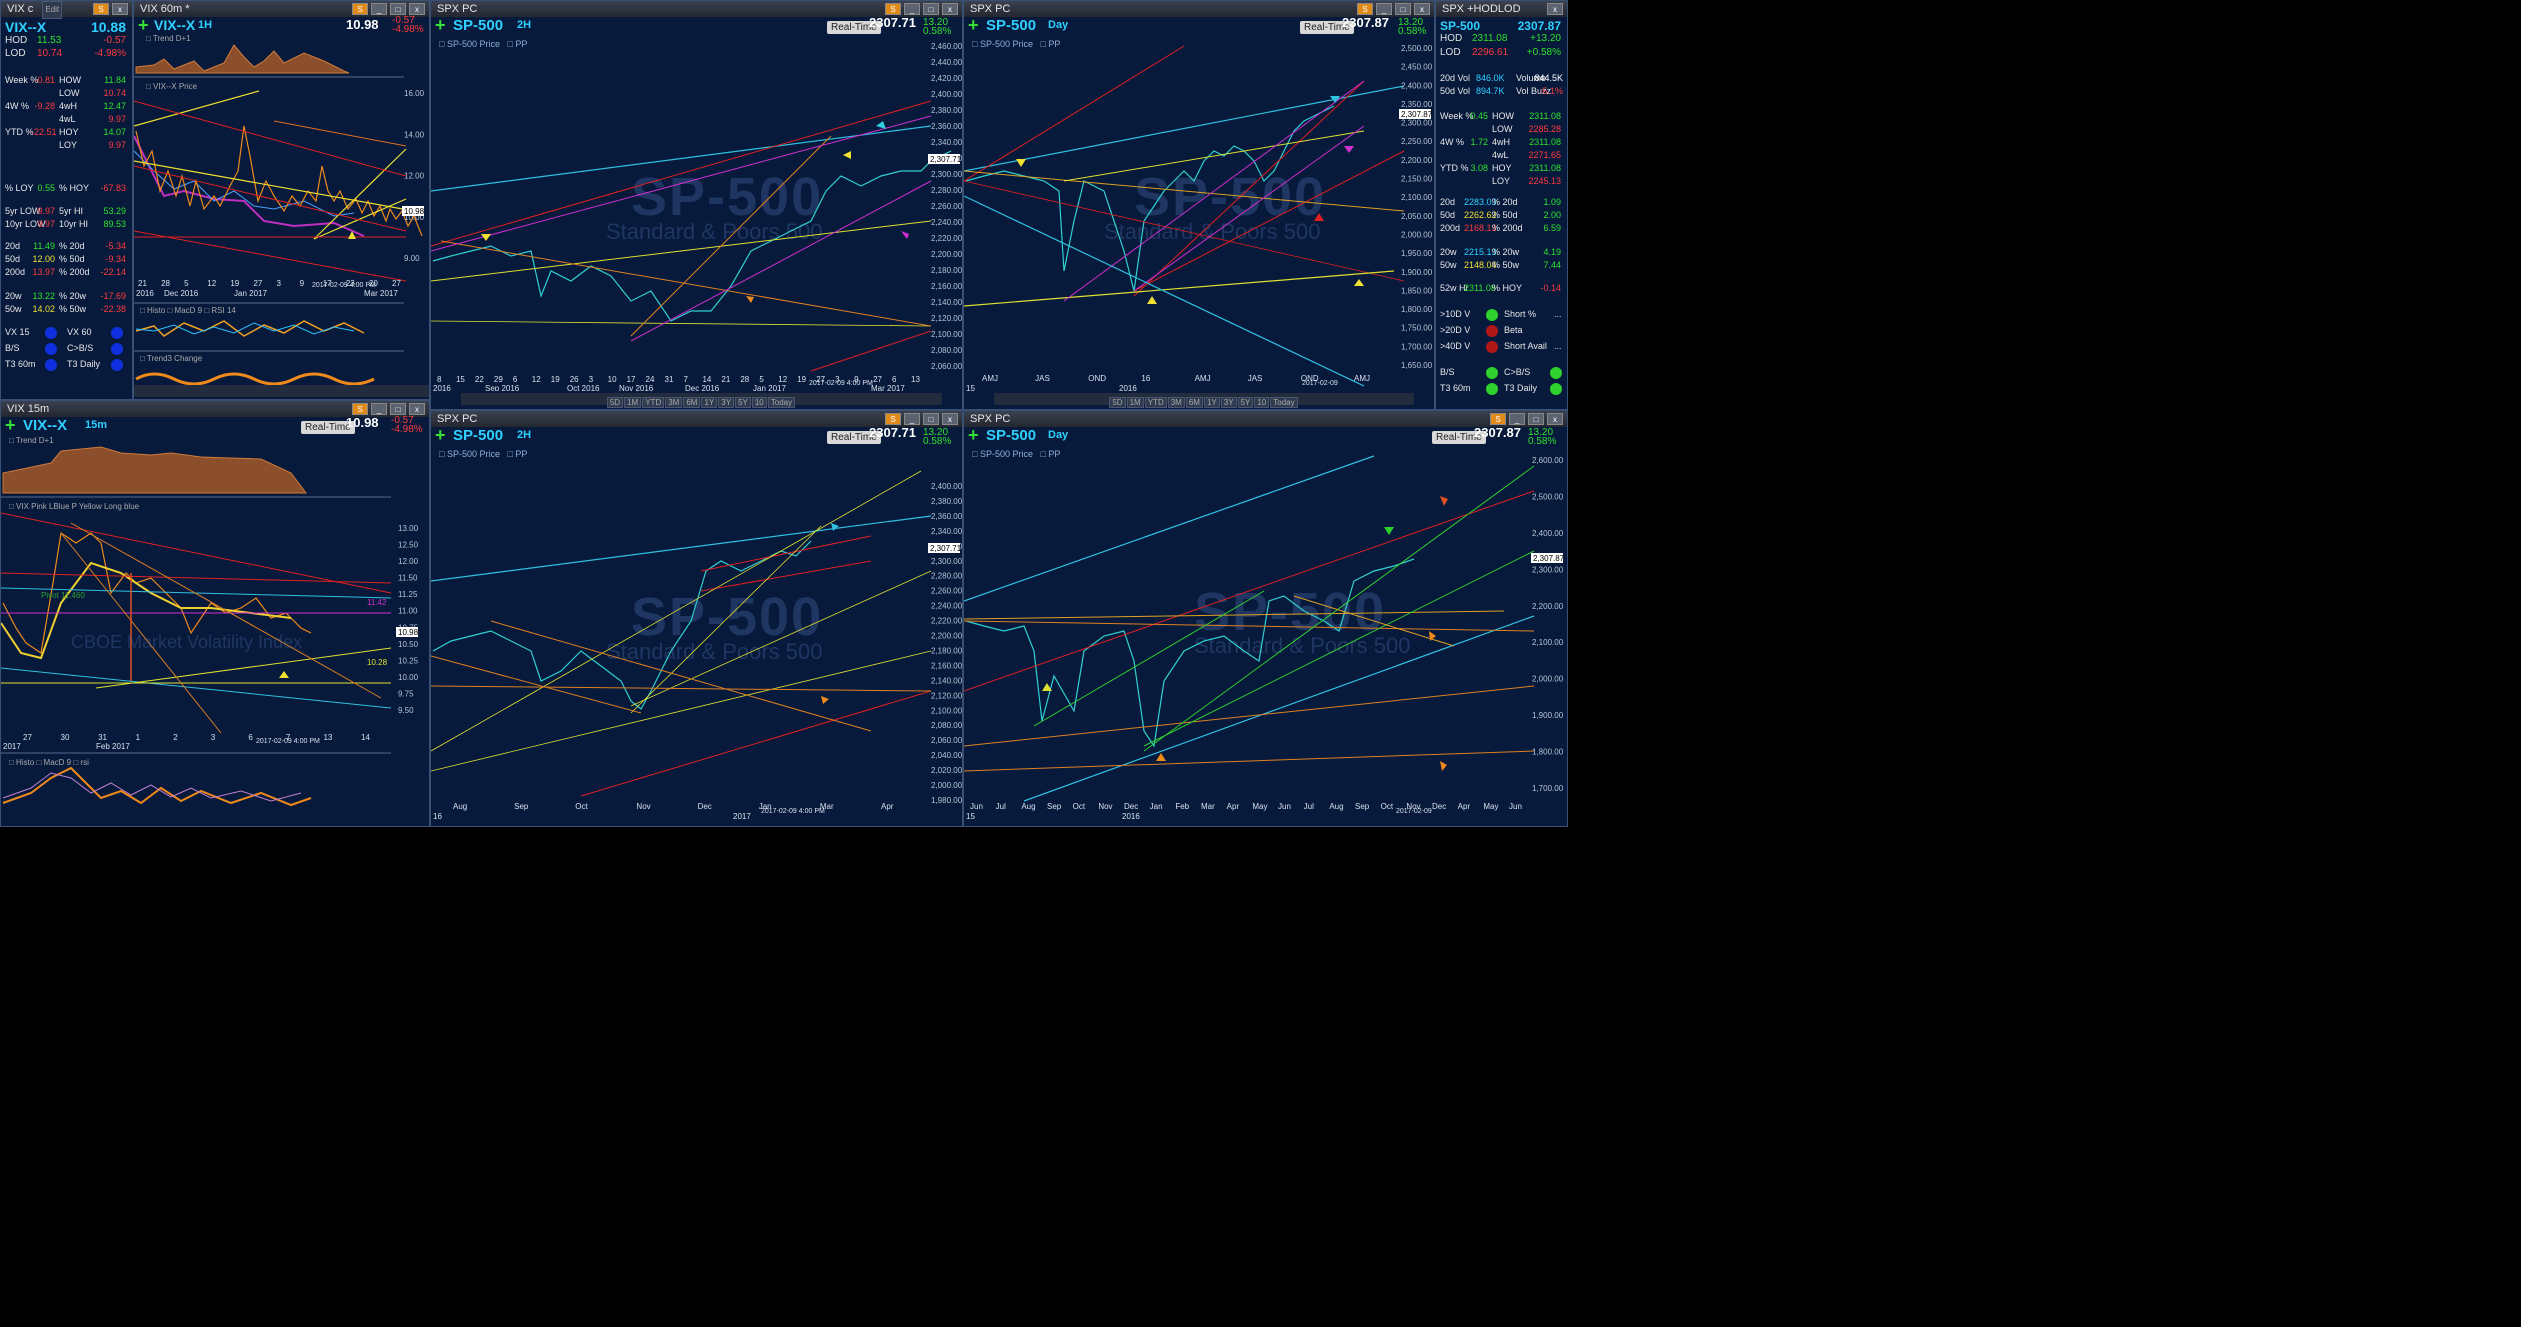 The height and width of the screenshot is (1327, 2521). What do you see at coordinates (696, 419) in the screenshot?
I see `spx2hb-titlebar: SPX PC S _ □ x` at bounding box center [696, 419].